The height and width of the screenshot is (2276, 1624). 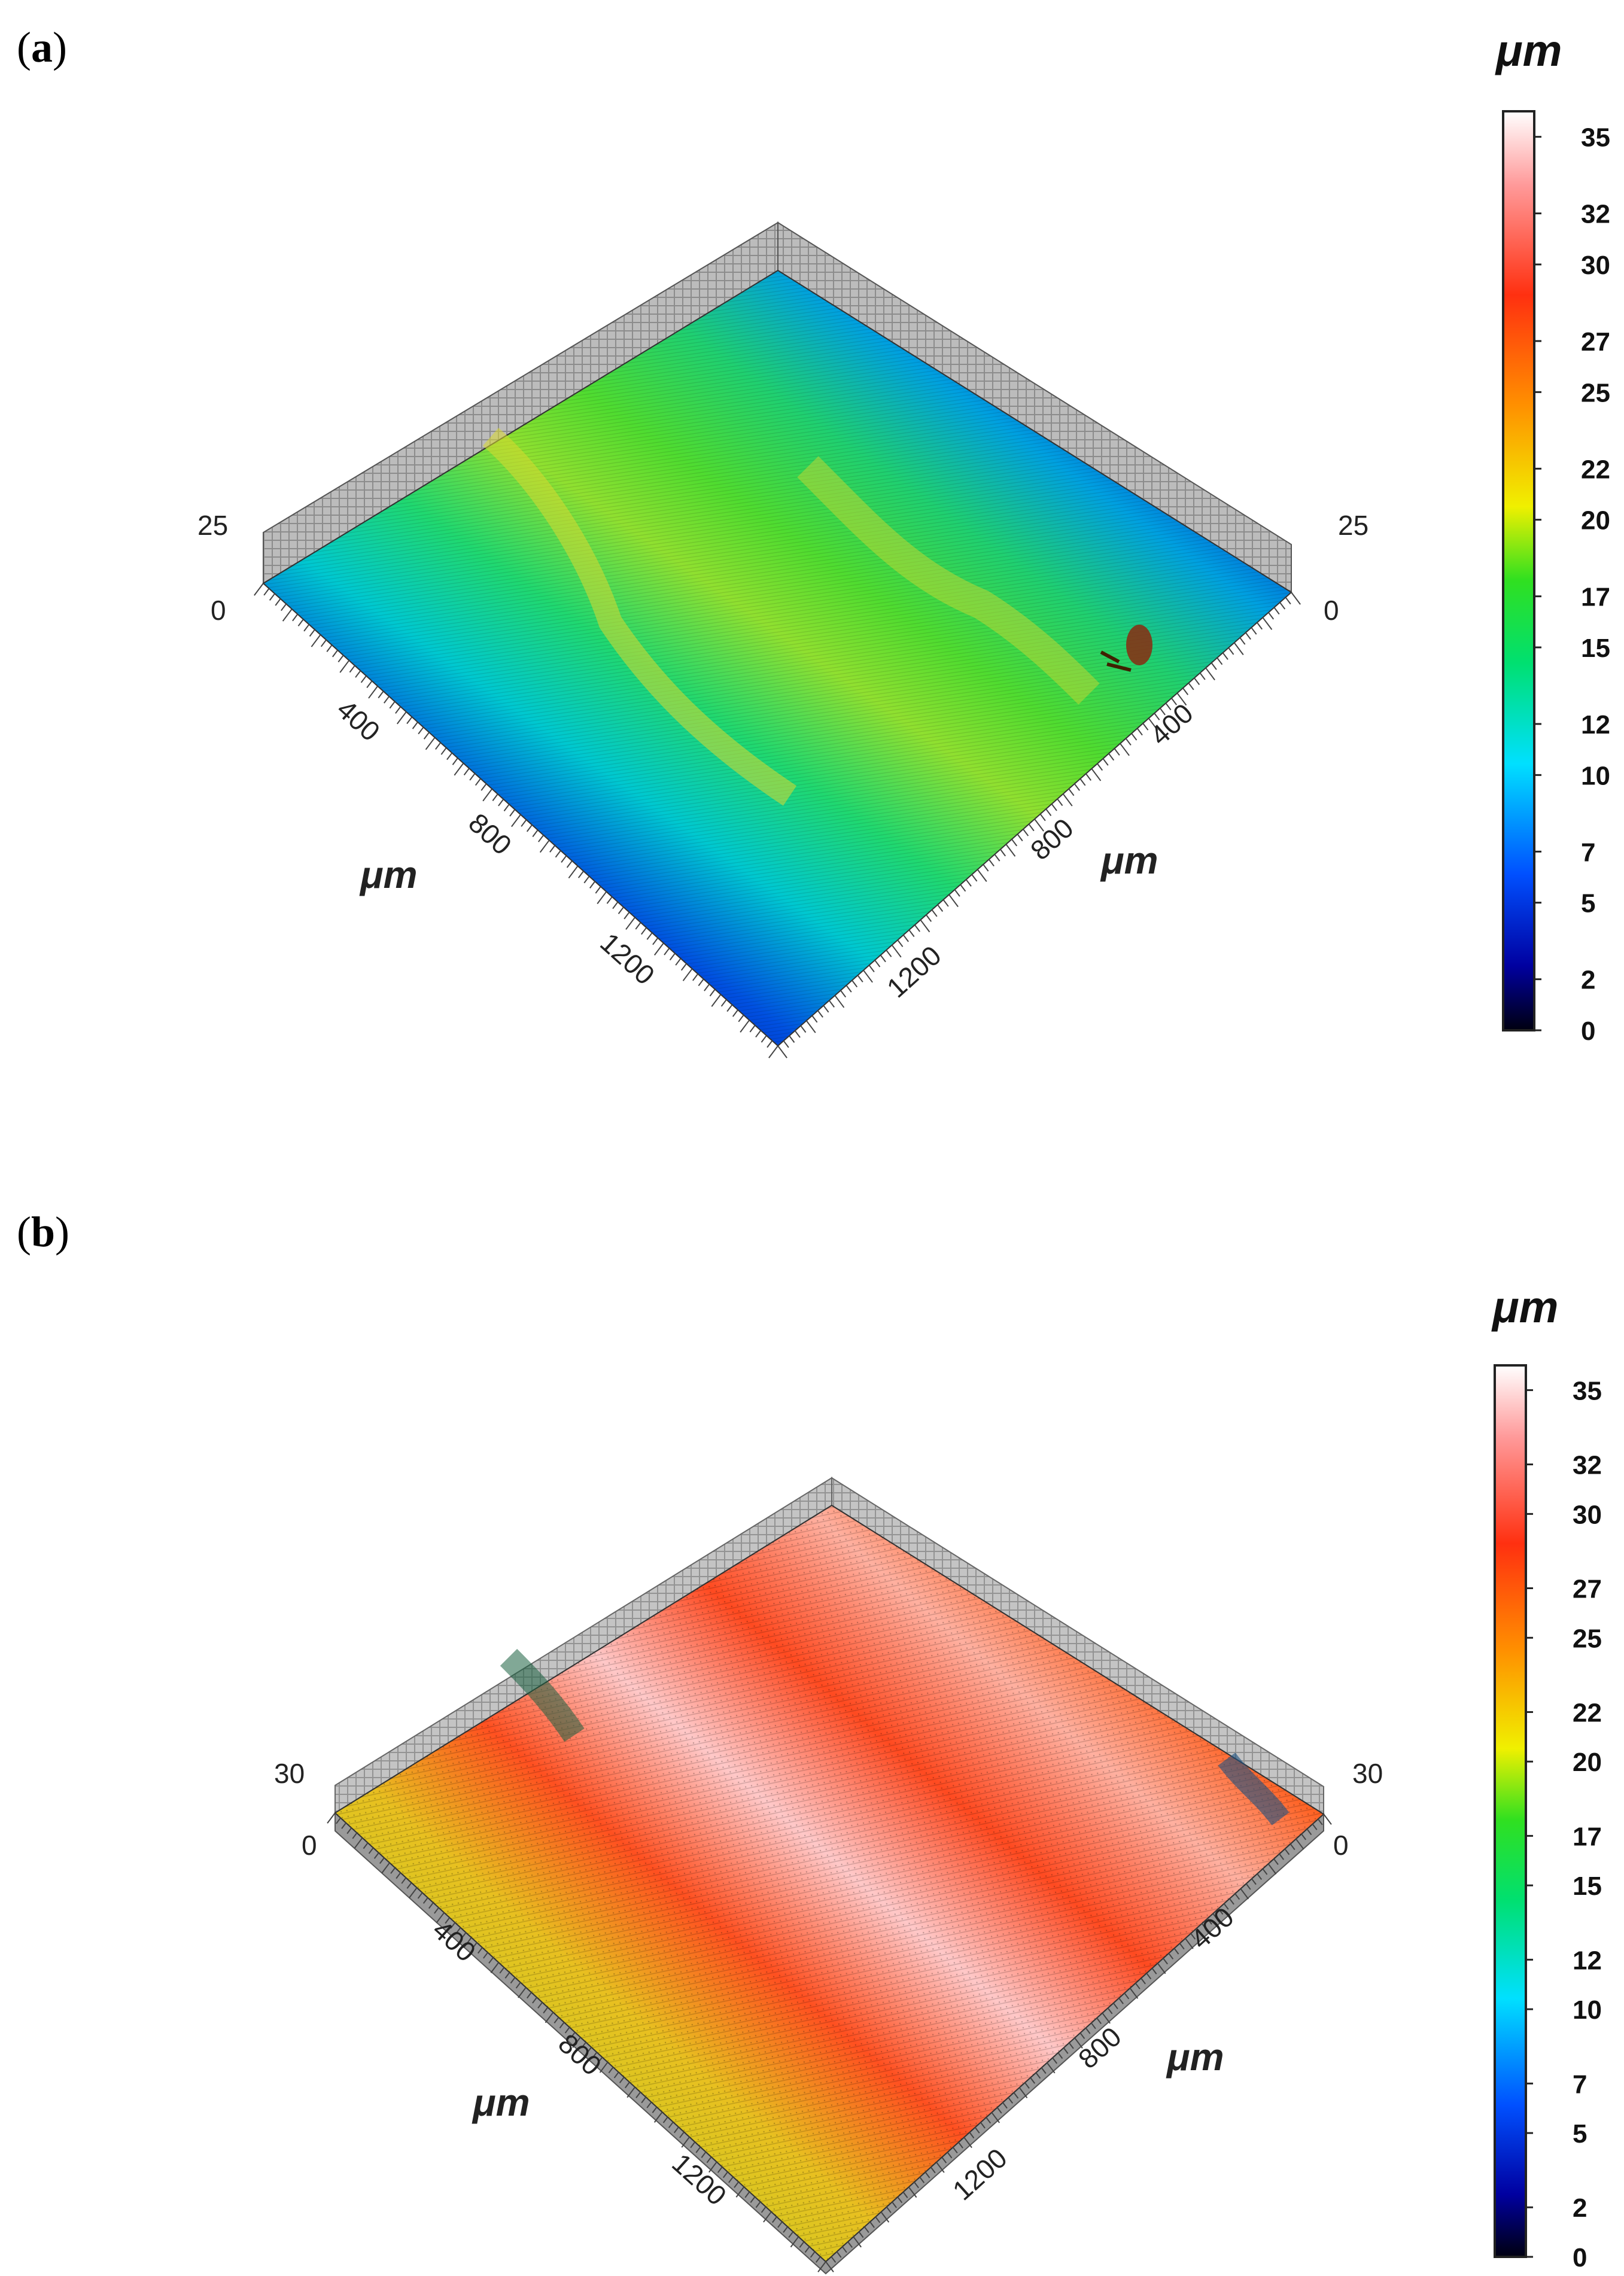 What do you see at coordinates (1595, 215) in the screenshot?
I see `colorbar-tick-label: 32` at bounding box center [1595, 215].